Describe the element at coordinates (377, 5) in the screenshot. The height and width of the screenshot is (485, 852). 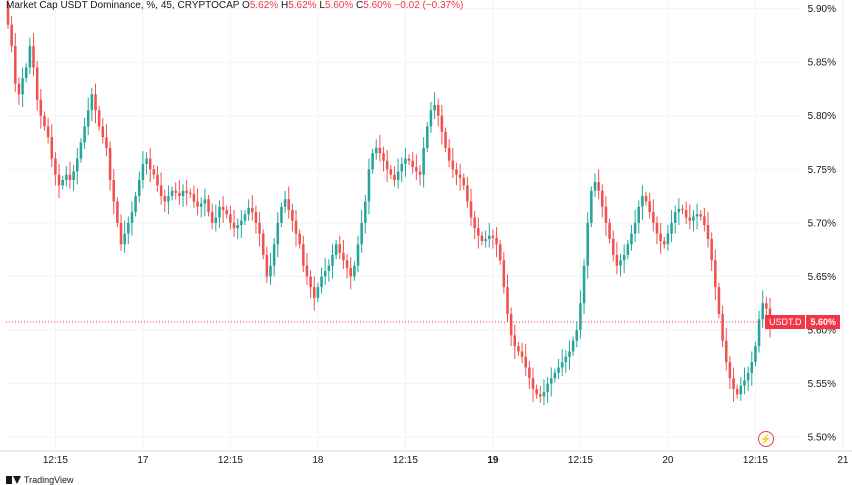
I see `close-value: 5.60%` at that location.